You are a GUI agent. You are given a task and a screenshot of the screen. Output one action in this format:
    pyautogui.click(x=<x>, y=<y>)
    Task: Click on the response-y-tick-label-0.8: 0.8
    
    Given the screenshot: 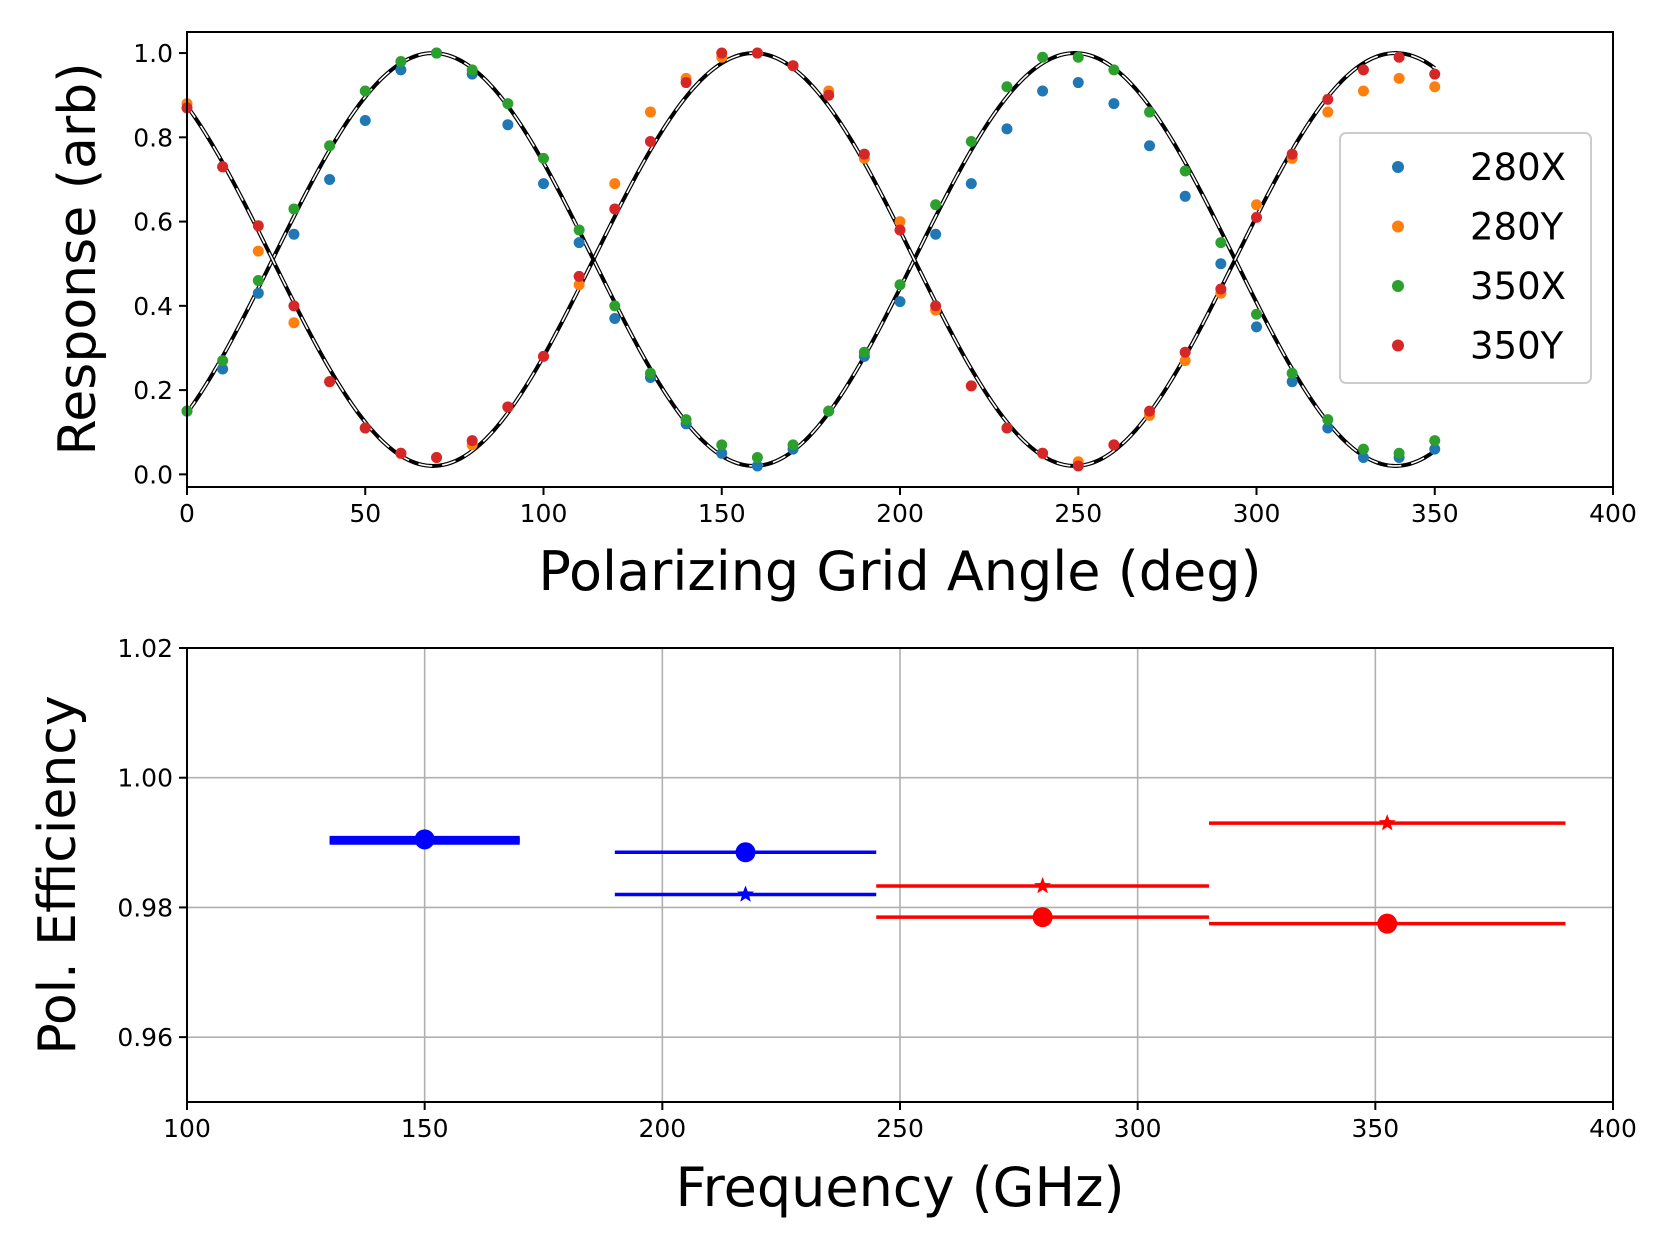 What is the action you would take?
    pyautogui.click(x=153, y=137)
    